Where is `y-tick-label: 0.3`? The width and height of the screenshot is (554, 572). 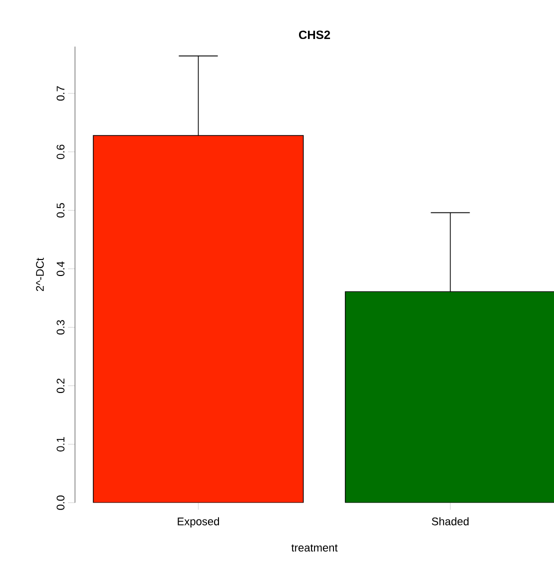
y-tick-label: 0.3 is located at coordinates (60, 327).